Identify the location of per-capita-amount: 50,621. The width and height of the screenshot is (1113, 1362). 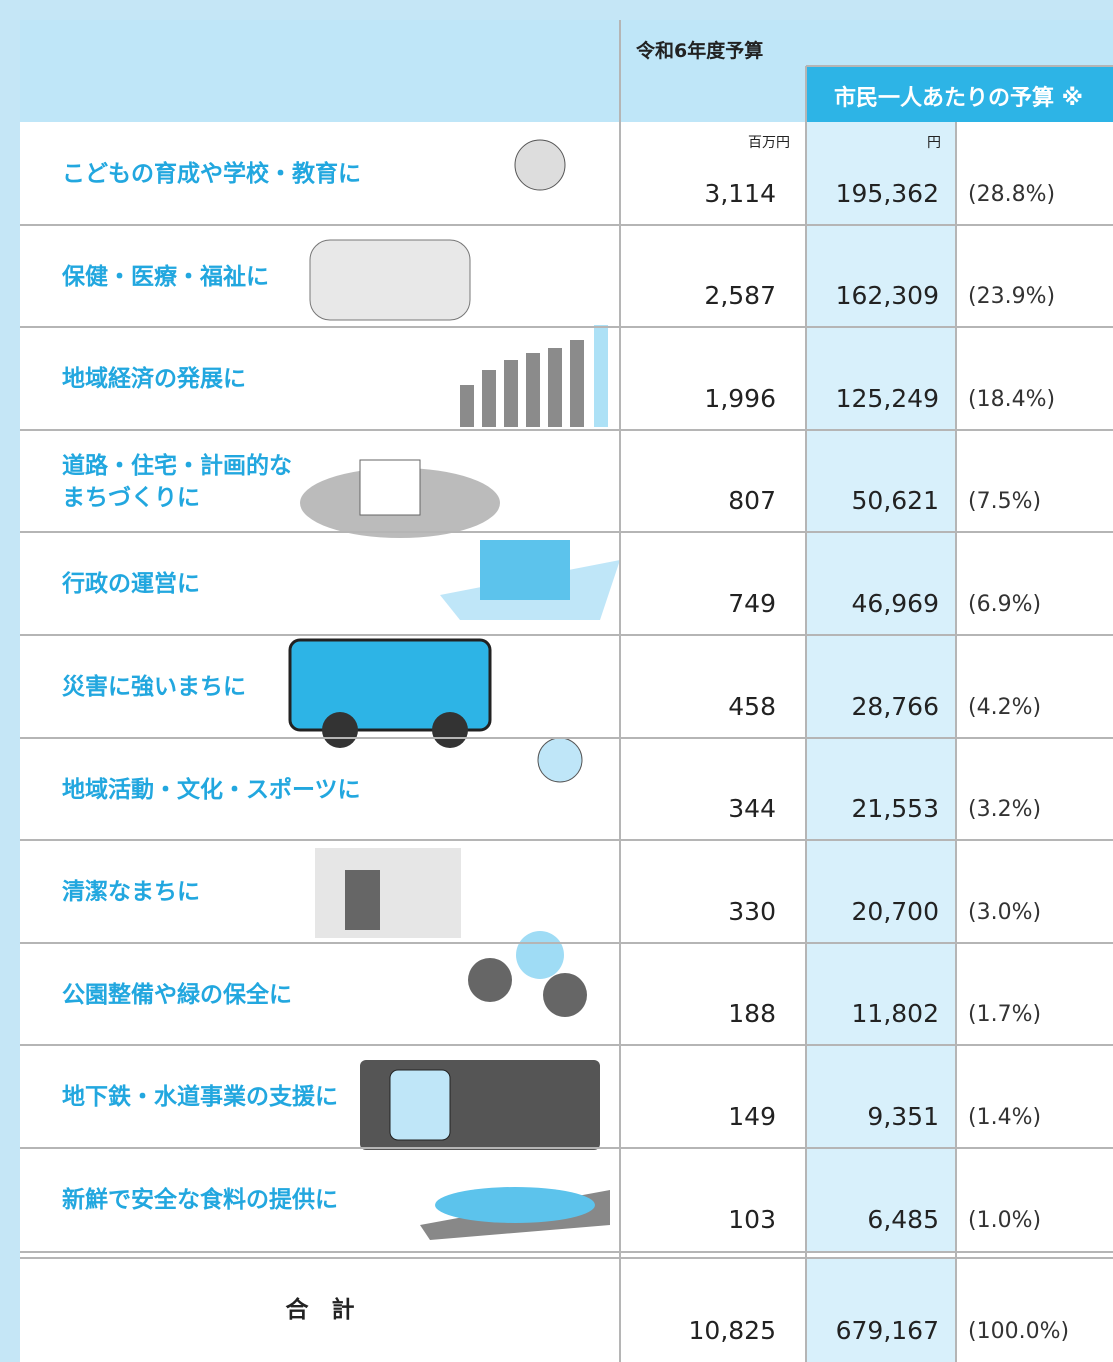
(895, 501).